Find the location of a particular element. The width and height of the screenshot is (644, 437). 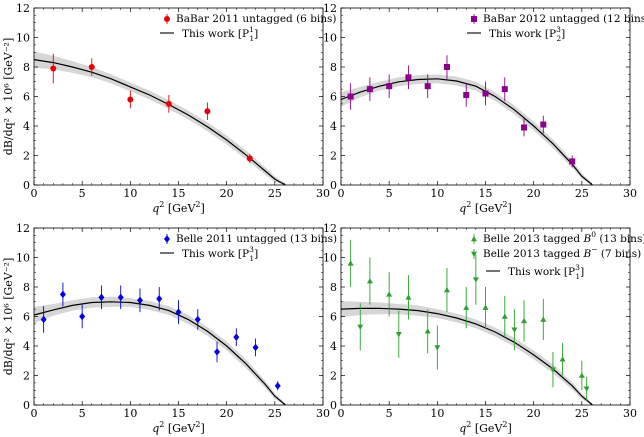

legend-label: Belle 2013 tagged B− (7 bins) is located at coordinates (562, 252).